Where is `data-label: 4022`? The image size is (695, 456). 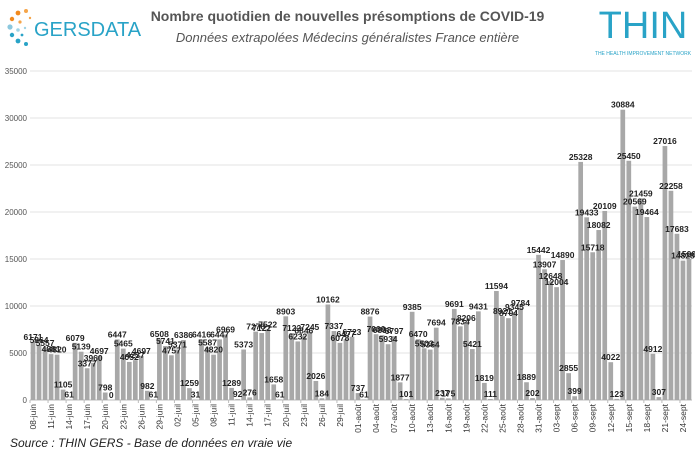
data-label: 4022 is located at coordinates (610, 357).